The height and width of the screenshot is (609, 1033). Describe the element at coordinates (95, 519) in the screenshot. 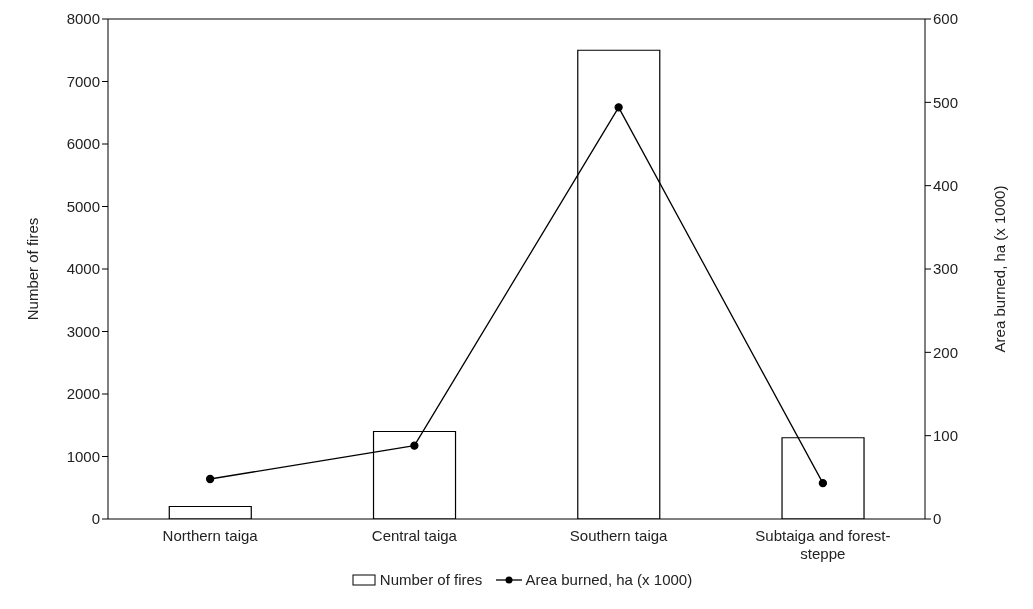

I see `y-tick-label: 0` at that location.